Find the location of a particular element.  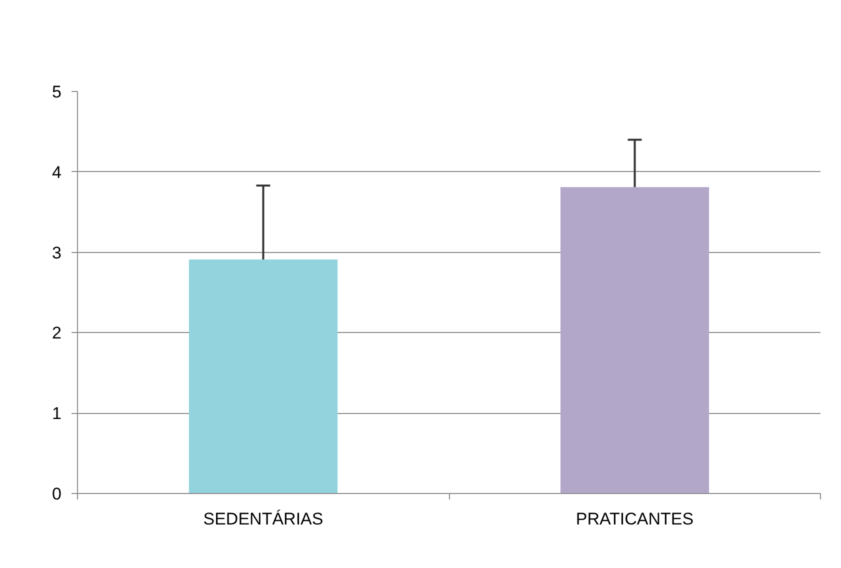

y-tick-label: 5 is located at coordinates (57, 92).